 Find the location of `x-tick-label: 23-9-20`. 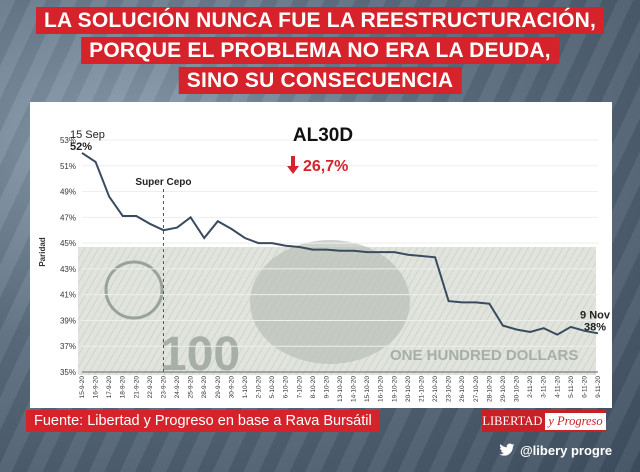

x-tick-label: 23-9-20 is located at coordinates (163, 387).